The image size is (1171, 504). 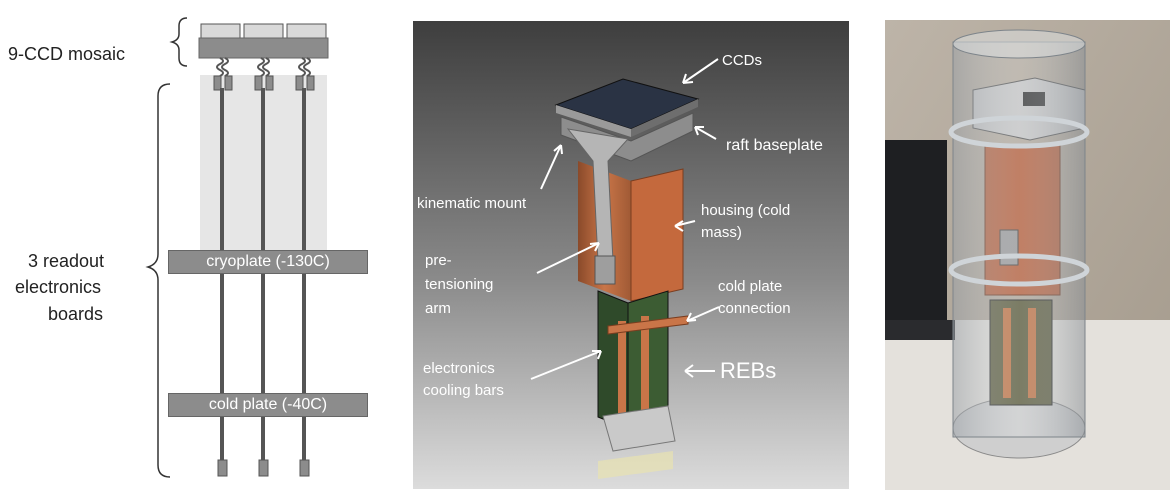 What do you see at coordinates (268, 262) in the screenshot?
I see `cryoplate: cryoplate (-130C)` at bounding box center [268, 262].